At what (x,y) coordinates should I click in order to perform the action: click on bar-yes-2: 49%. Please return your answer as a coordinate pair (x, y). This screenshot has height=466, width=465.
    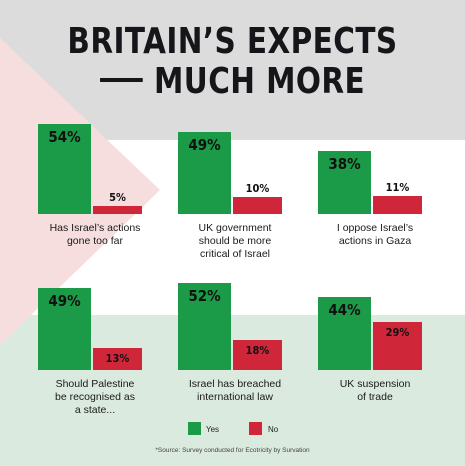
    Looking at the image, I should click on (204, 173).